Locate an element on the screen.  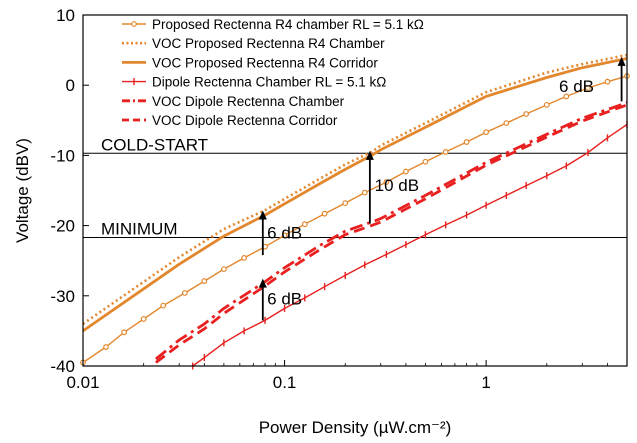
legend-entry-6: VOC Dipole Rectenna Corridor is located at coordinates (230, 120).